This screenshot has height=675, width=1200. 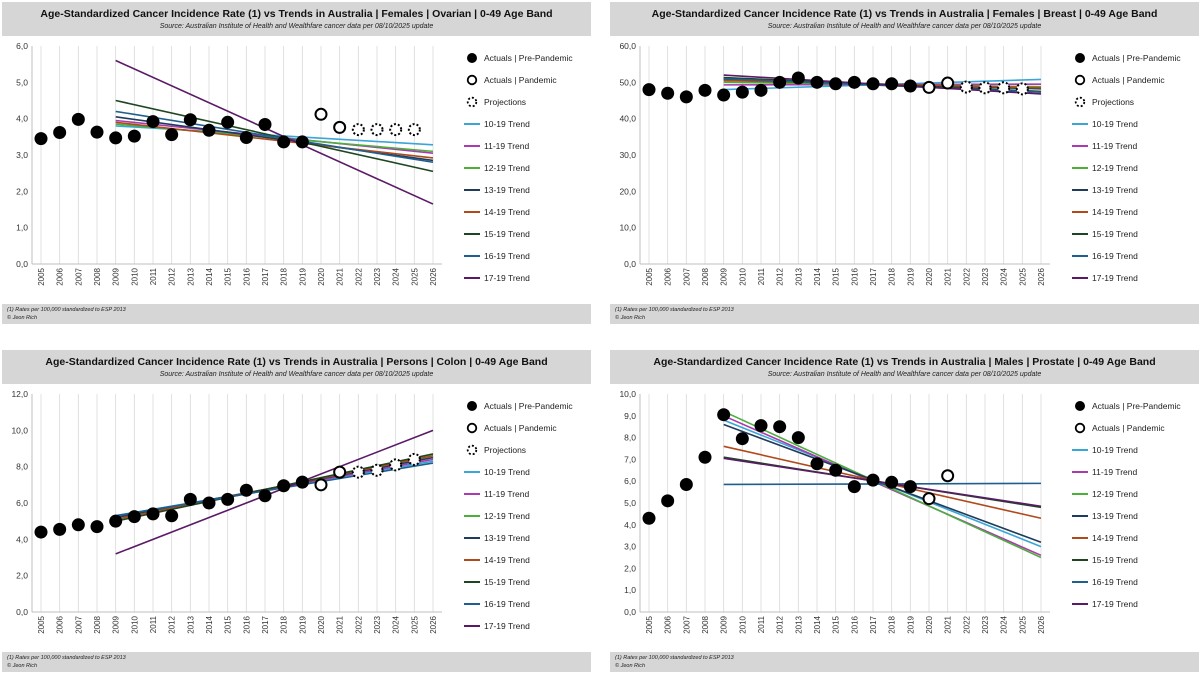 I want to click on x-tick-label: 2011, so click(x=153, y=276).